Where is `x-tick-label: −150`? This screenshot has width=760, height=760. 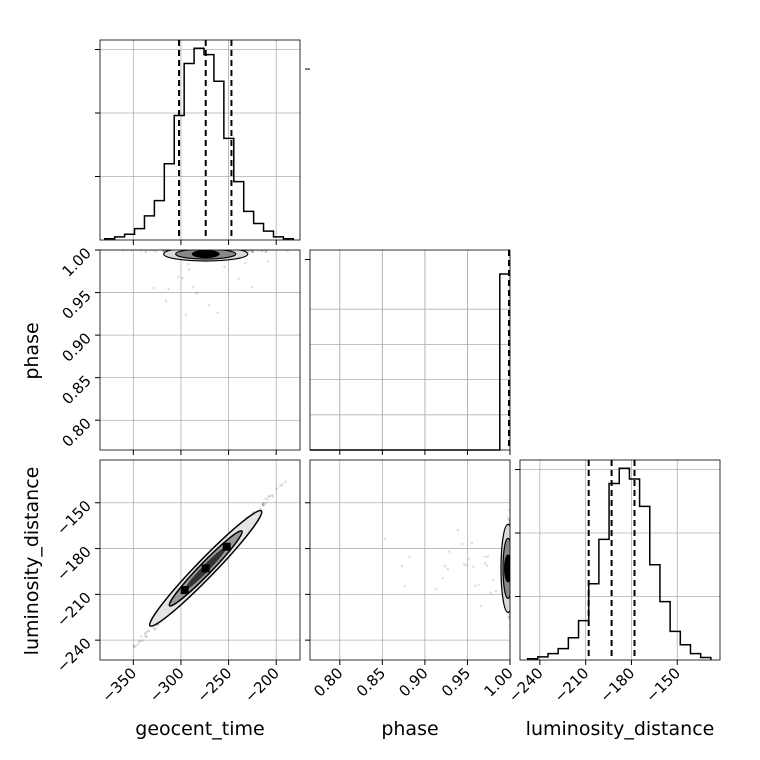
x-tick-label: −150 is located at coordinates (663, 685).